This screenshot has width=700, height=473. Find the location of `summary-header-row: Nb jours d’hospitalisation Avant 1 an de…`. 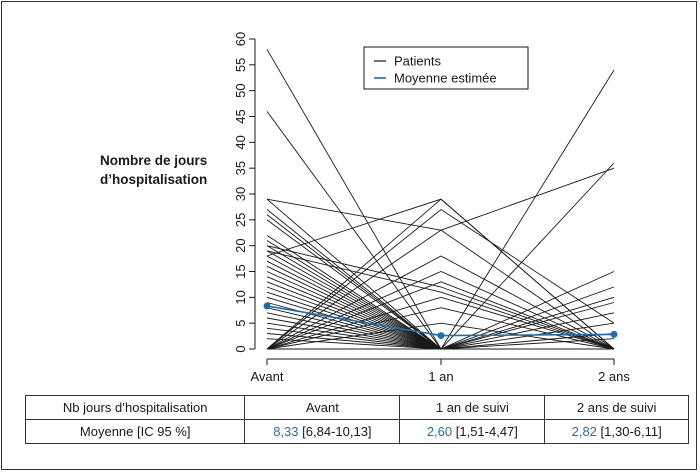

summary-header-row: Nb jours d’hospitalisation Avant 1 an de… is located at coordinates (356, 407).